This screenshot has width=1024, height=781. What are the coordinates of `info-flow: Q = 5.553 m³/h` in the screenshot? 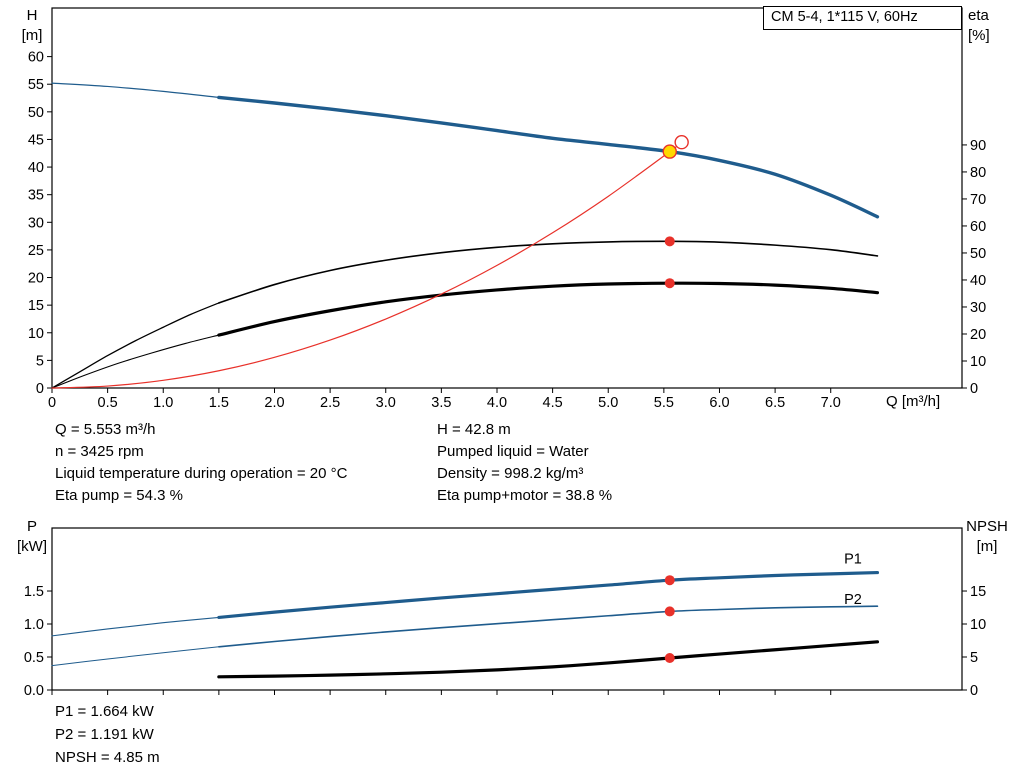 It's located at (105, 429).